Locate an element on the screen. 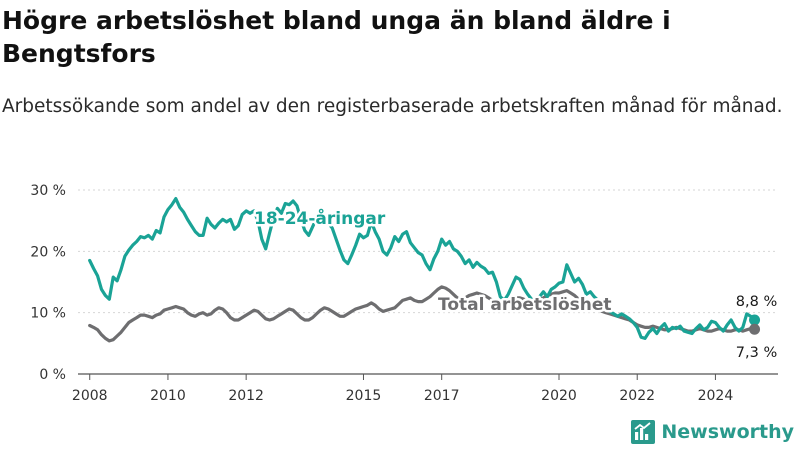  newsworthy-brand: Newsworthy is located at coordinates (712, 432).